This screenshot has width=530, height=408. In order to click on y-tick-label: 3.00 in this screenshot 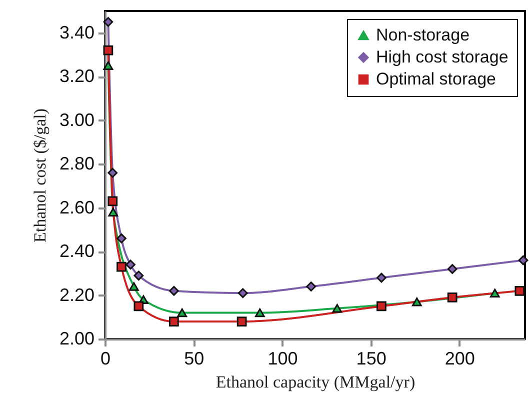, I will do `click(76, 120)`.